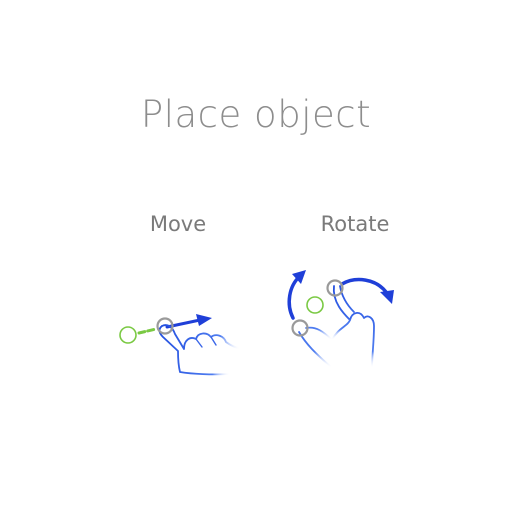 The width and height of the screenshot is (512, 512). I want to click on drag-gesture-icon, so click(180, 345).